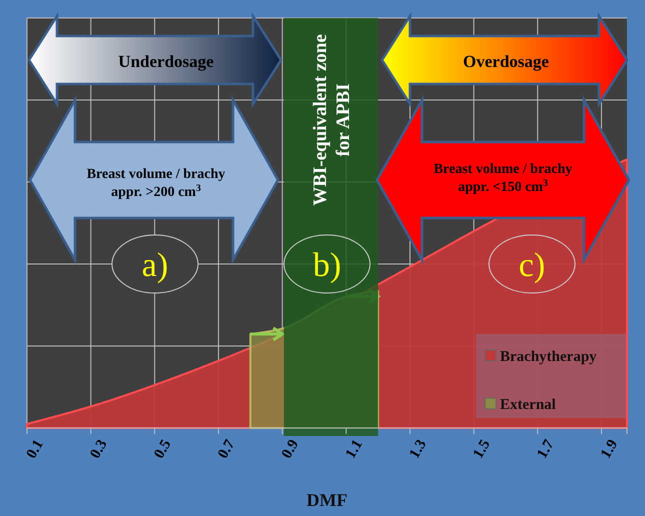  What do you see at coordinates (290, 449) in the screenshot?
I see `x-tick-label: 0.9` at bounding box center [290, 449].